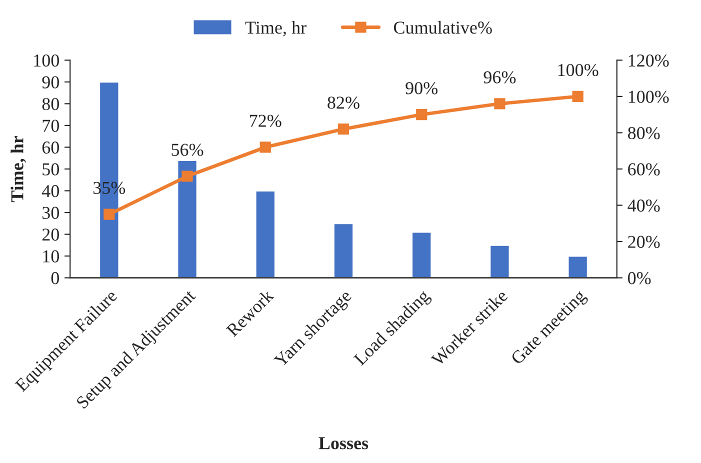 The height and width of the screenshot is (463, 701). I want to click on data-label: 56%, so click(188, 150).